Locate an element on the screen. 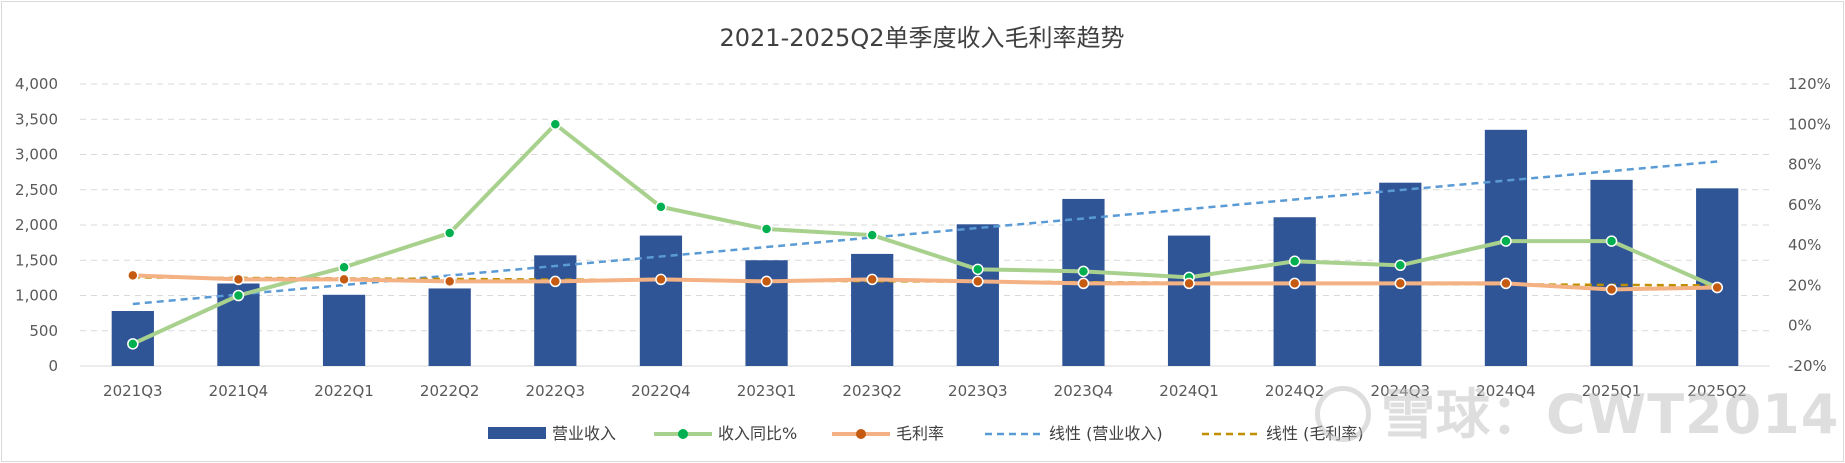 This screenshot has height=463, width=1845. legend-swatch-revenue is located at coordinates (517, 433).